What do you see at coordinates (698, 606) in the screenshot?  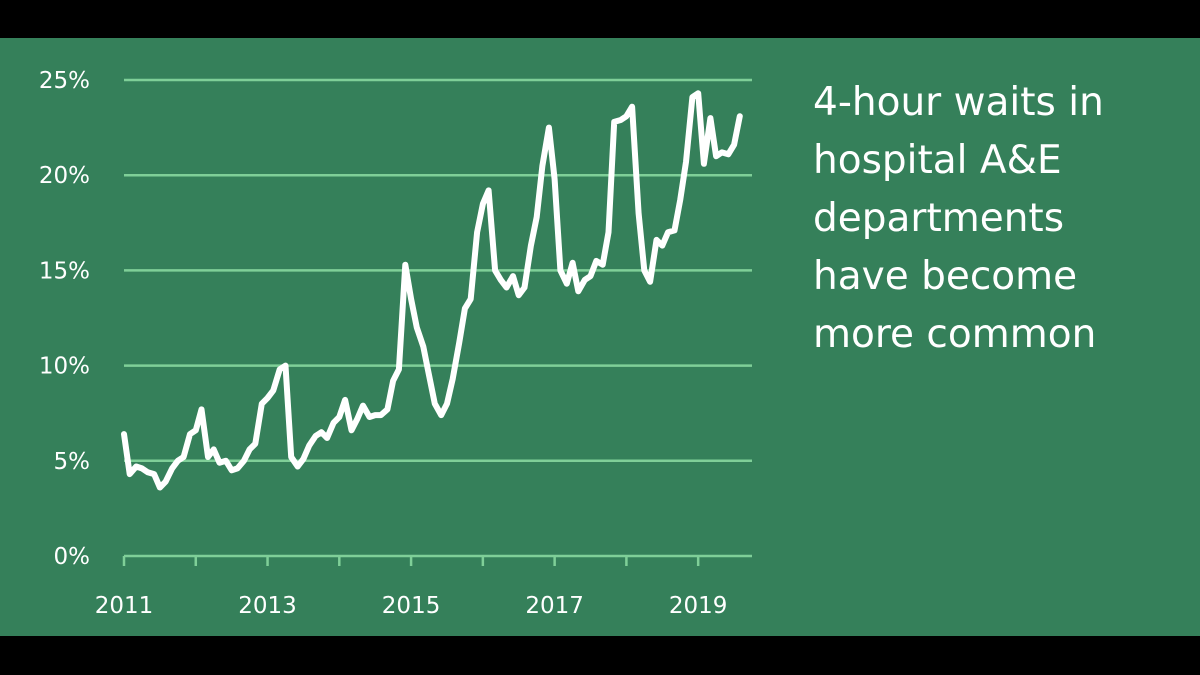 I see `x-tick-label: 2019` at bounding box center [698, 606].